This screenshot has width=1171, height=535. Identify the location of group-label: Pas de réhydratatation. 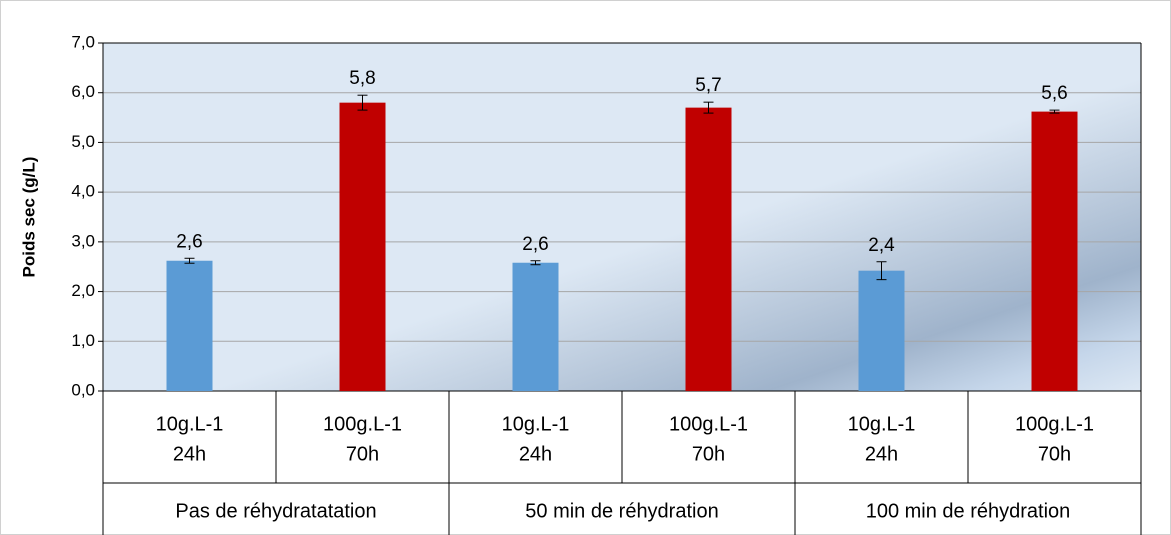
(275, 511).